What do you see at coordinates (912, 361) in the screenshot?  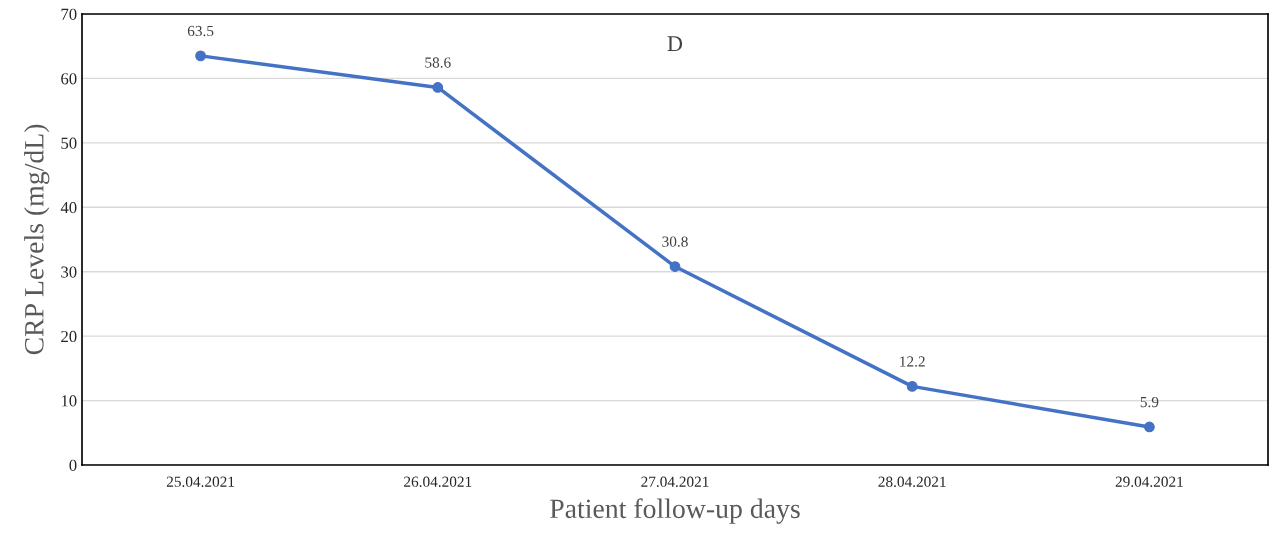 I see `data-label: 12.2` at bounding box center [912, 361].